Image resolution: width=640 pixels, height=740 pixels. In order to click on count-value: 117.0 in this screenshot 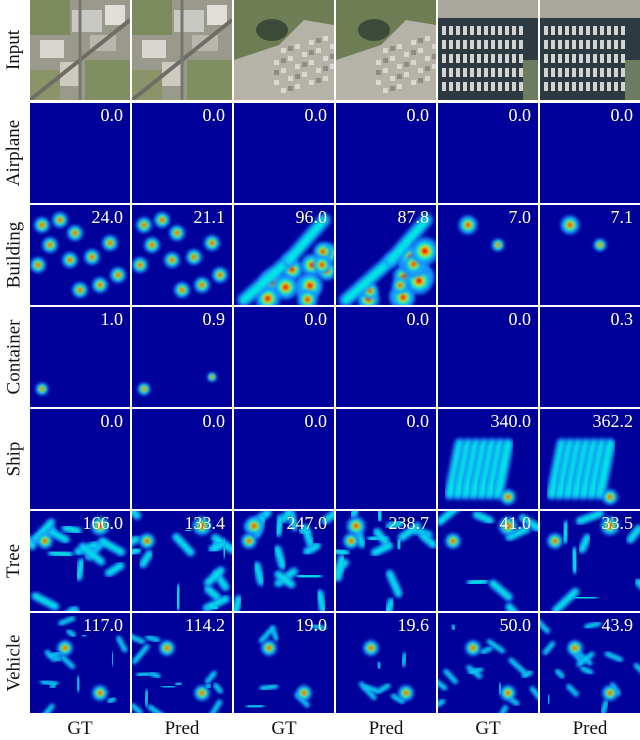, I will do `click(103, 625)`.